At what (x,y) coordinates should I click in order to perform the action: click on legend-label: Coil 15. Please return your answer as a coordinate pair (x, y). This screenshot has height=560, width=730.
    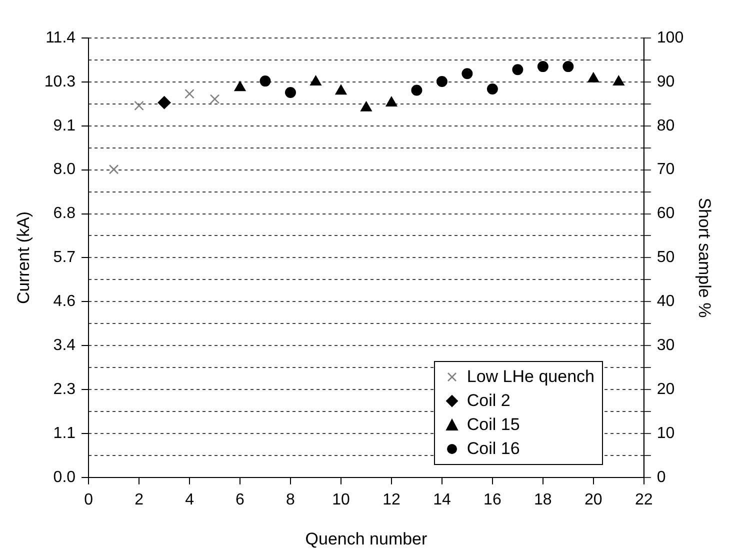
    Looking at the image, I should click on (493, 425).